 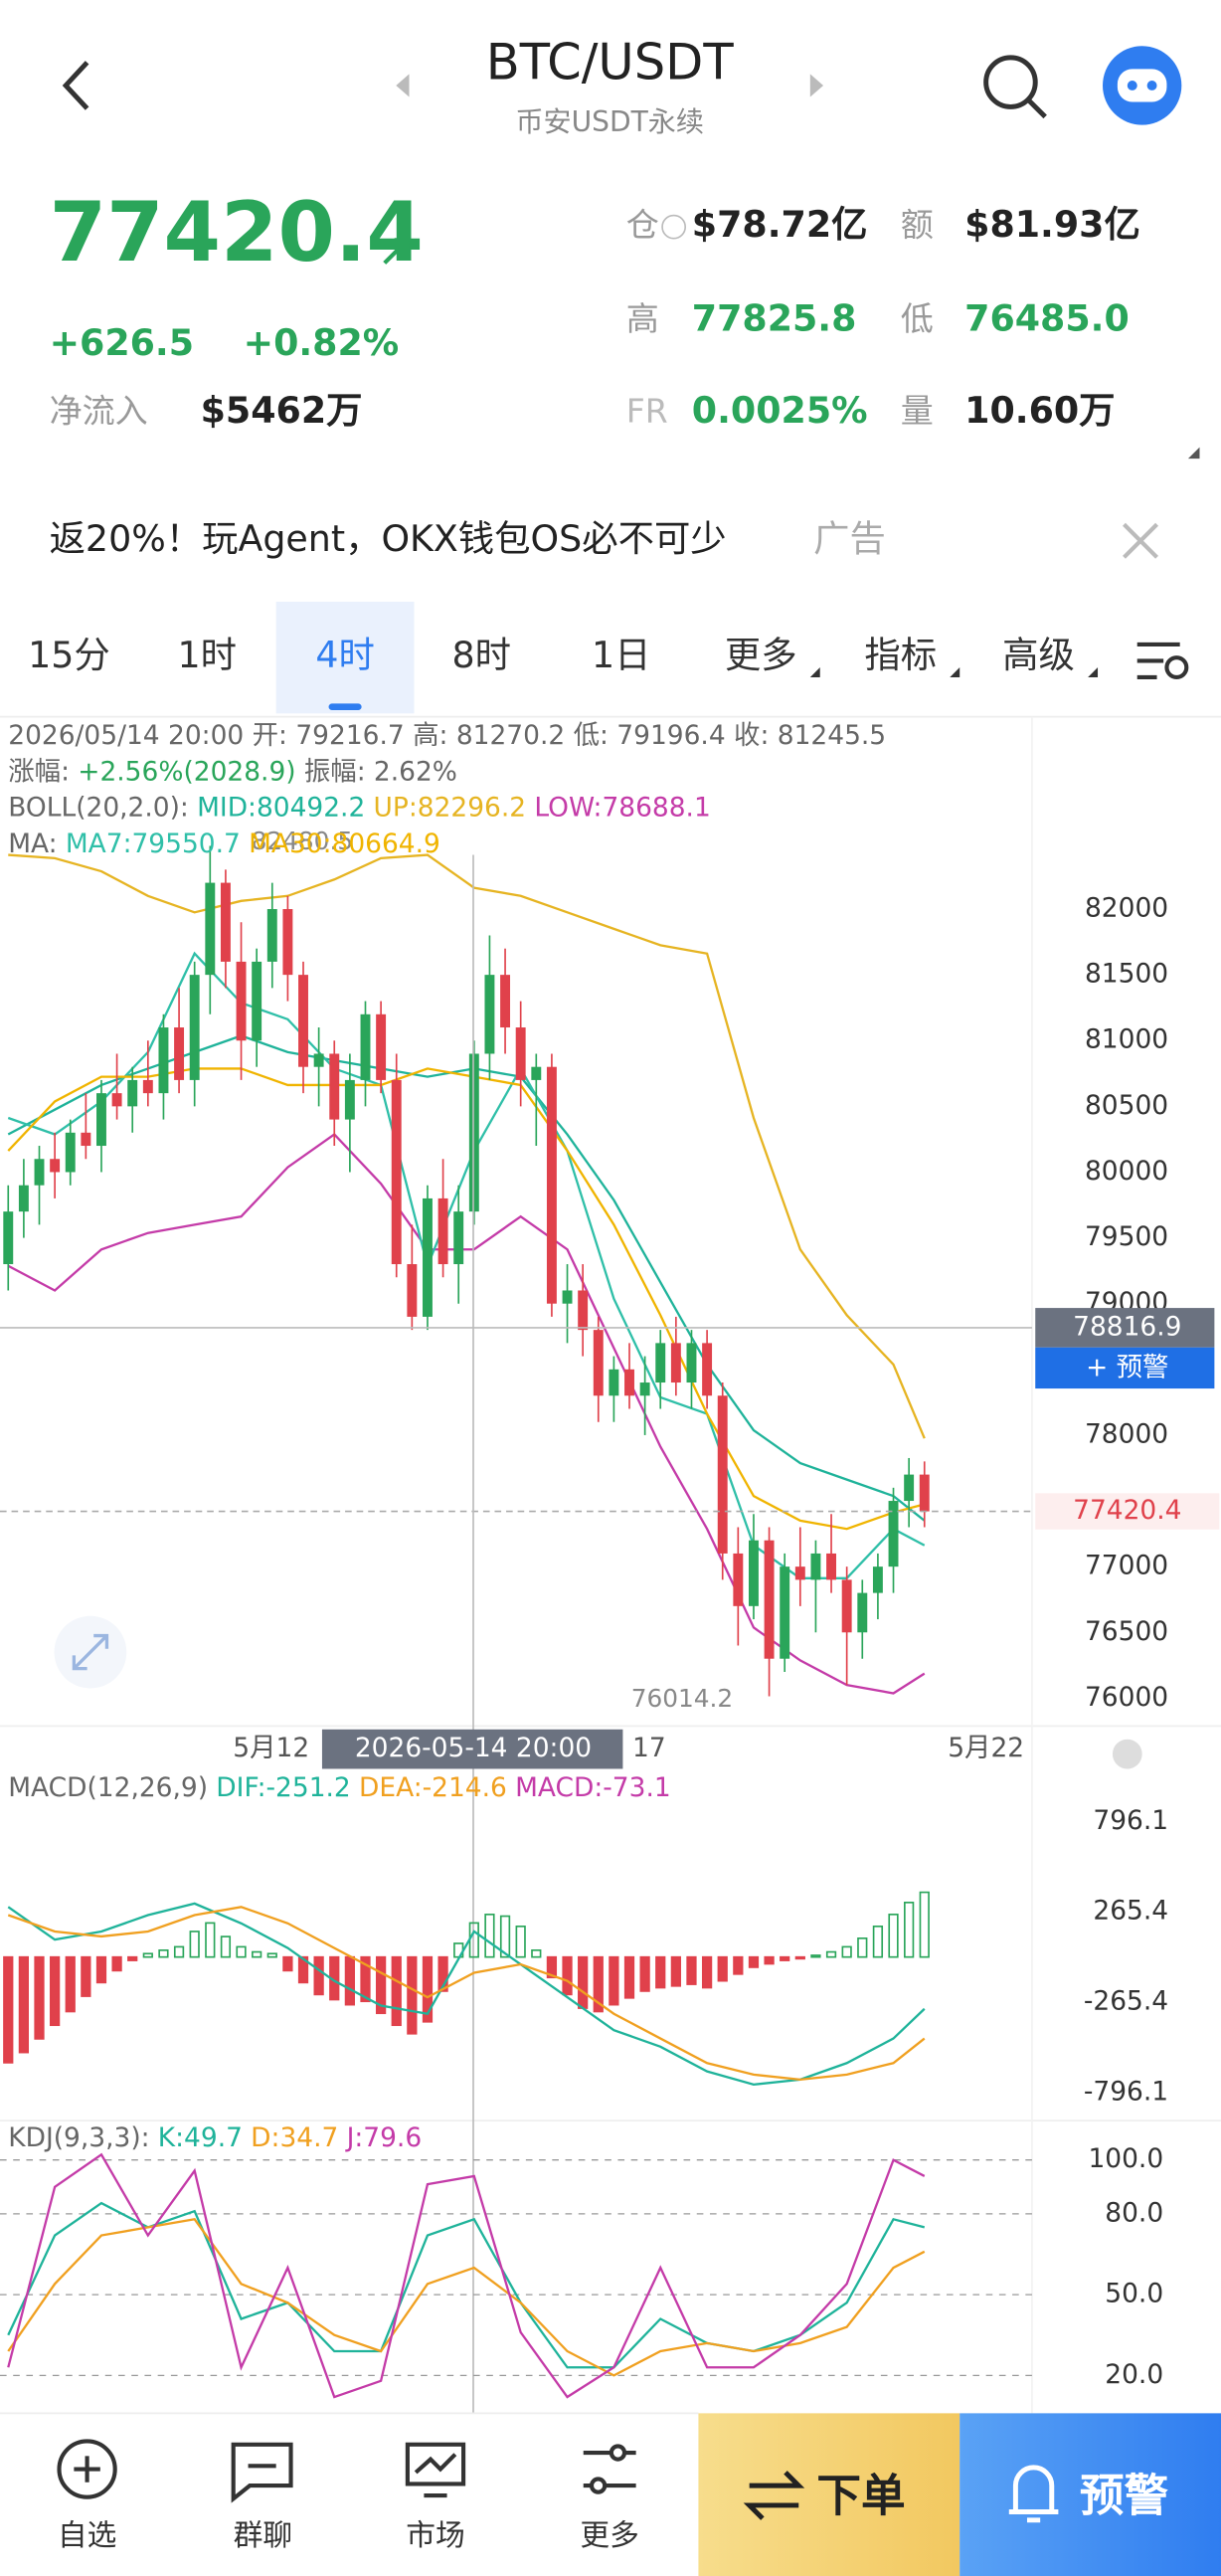 What do you see at coordinates (436, 2535) in the screenshot?
I see `nav-label: 市场` at bounding box center [436, 2535].